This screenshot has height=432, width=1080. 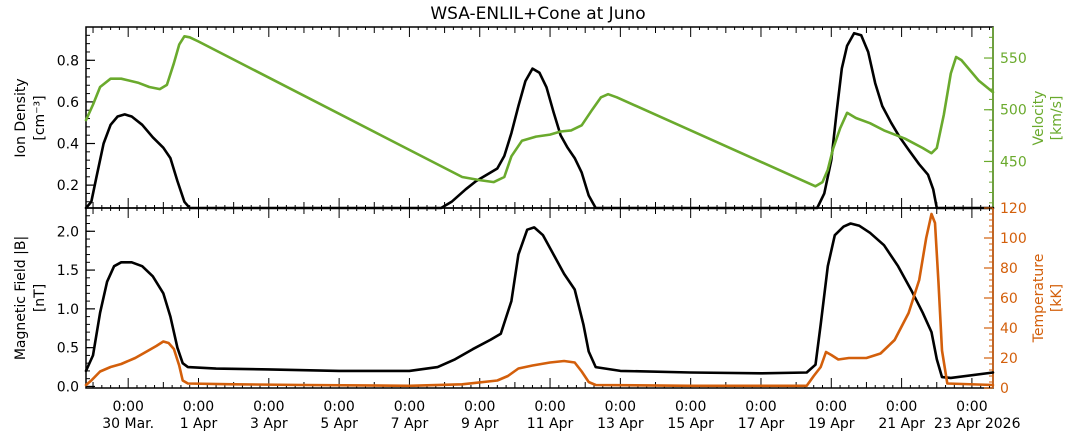 What do you see at coordinates (199, 424) in the screenshot?
I see `xtick-date-label: 1 Apr` at bounding box center [199, 424].